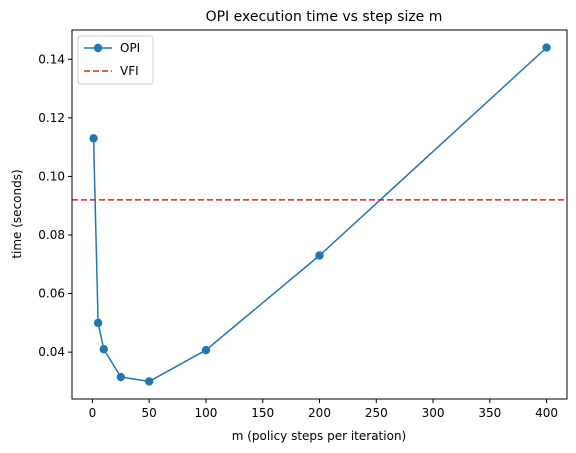 The width and height of the screenshot is (576, 453). What do you see at coordinates (51, 294) in the screenshot?
I see `y-tick-label: 0.06` at bounding box center [51, 294].